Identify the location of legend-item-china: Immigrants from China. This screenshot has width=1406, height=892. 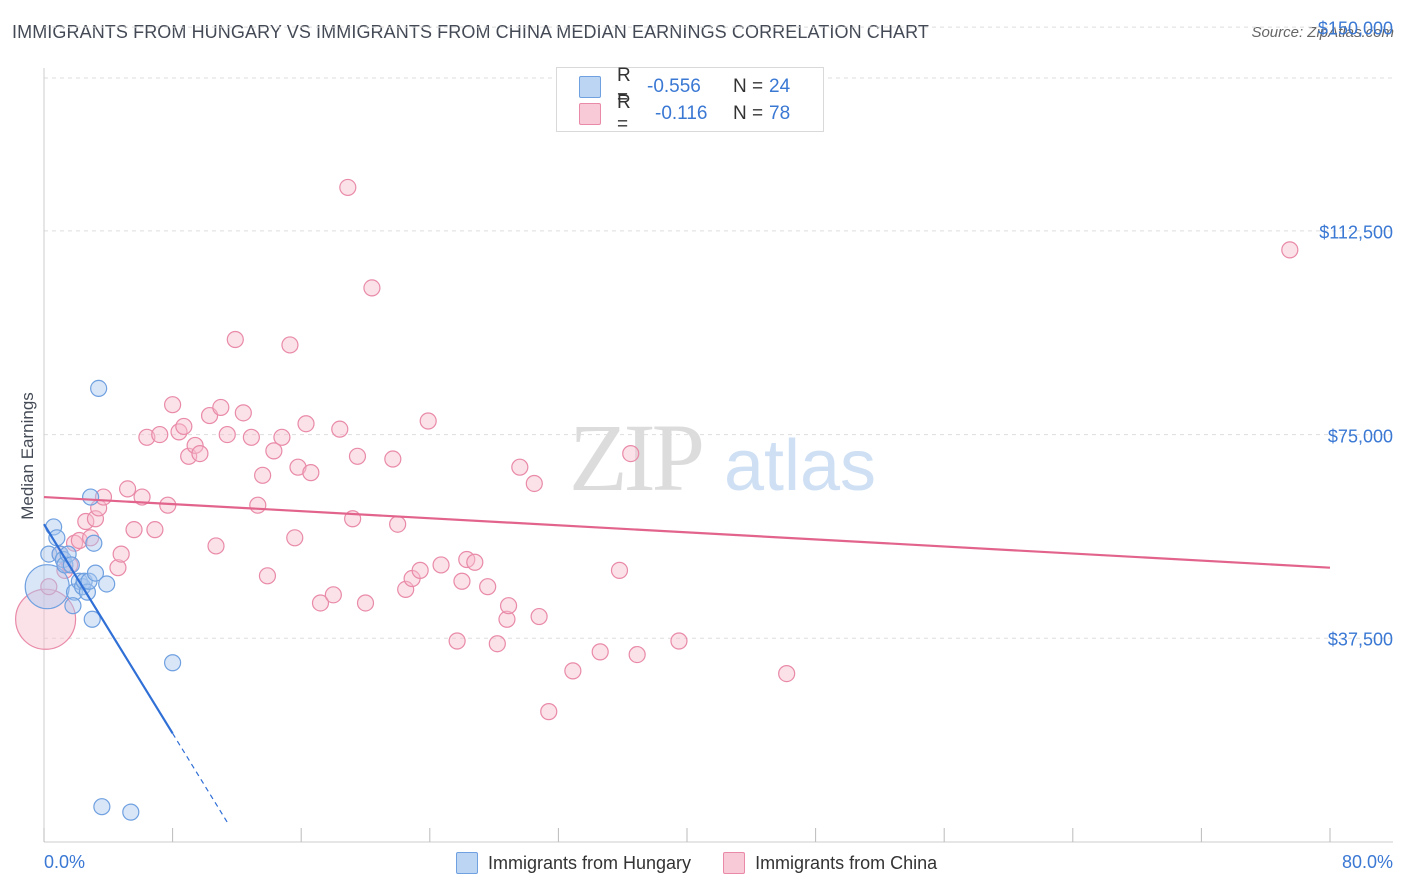
(830, 863).